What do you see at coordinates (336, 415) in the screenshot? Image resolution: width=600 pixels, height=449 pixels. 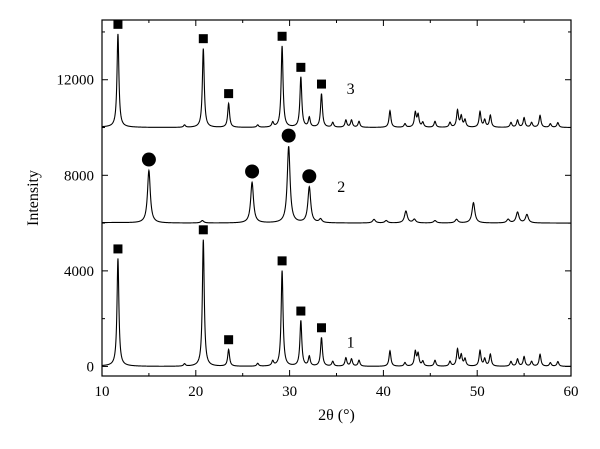 I see `x-axis-title: 2θ (°)` at bounding box center [336, 415].